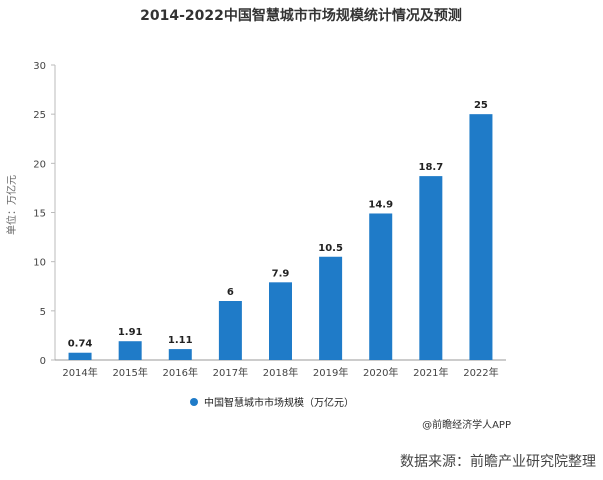 Image resolution: width=603 pixels, height=480 pixels. What do you see at coordinates (39, 214) in the screenshot?
I see `y-tick-label: 15` at bounding box center [39, 214].